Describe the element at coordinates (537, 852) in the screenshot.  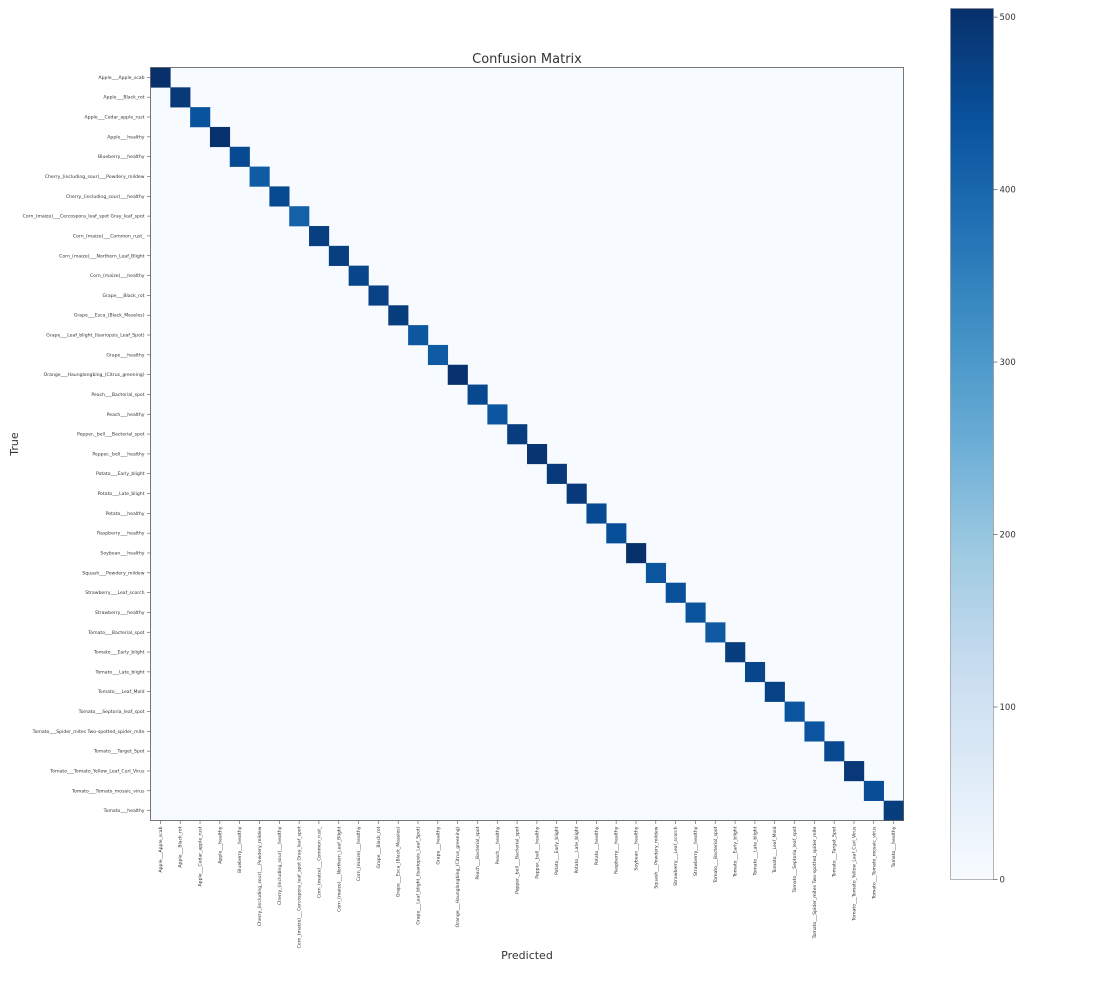
I see `x-tick-label: Pepper,_bell___healthy` at that location.